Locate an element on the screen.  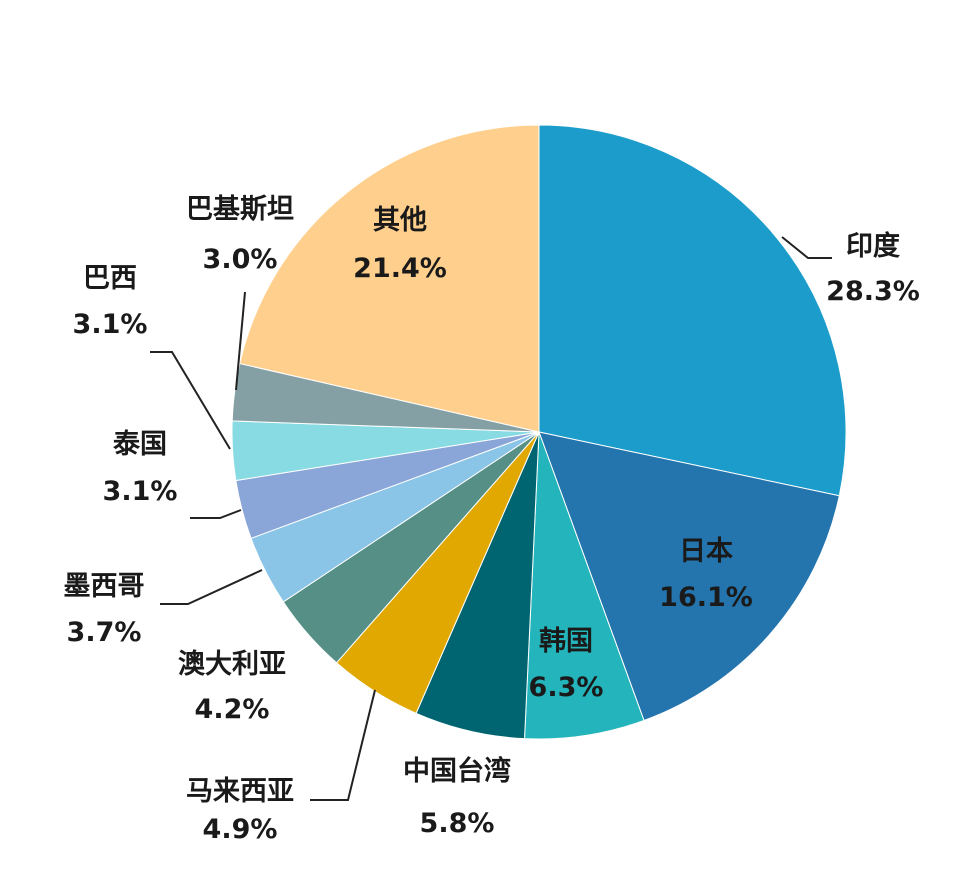
slice-name-label: 墨西哥 is located at coordinates (104, 586).